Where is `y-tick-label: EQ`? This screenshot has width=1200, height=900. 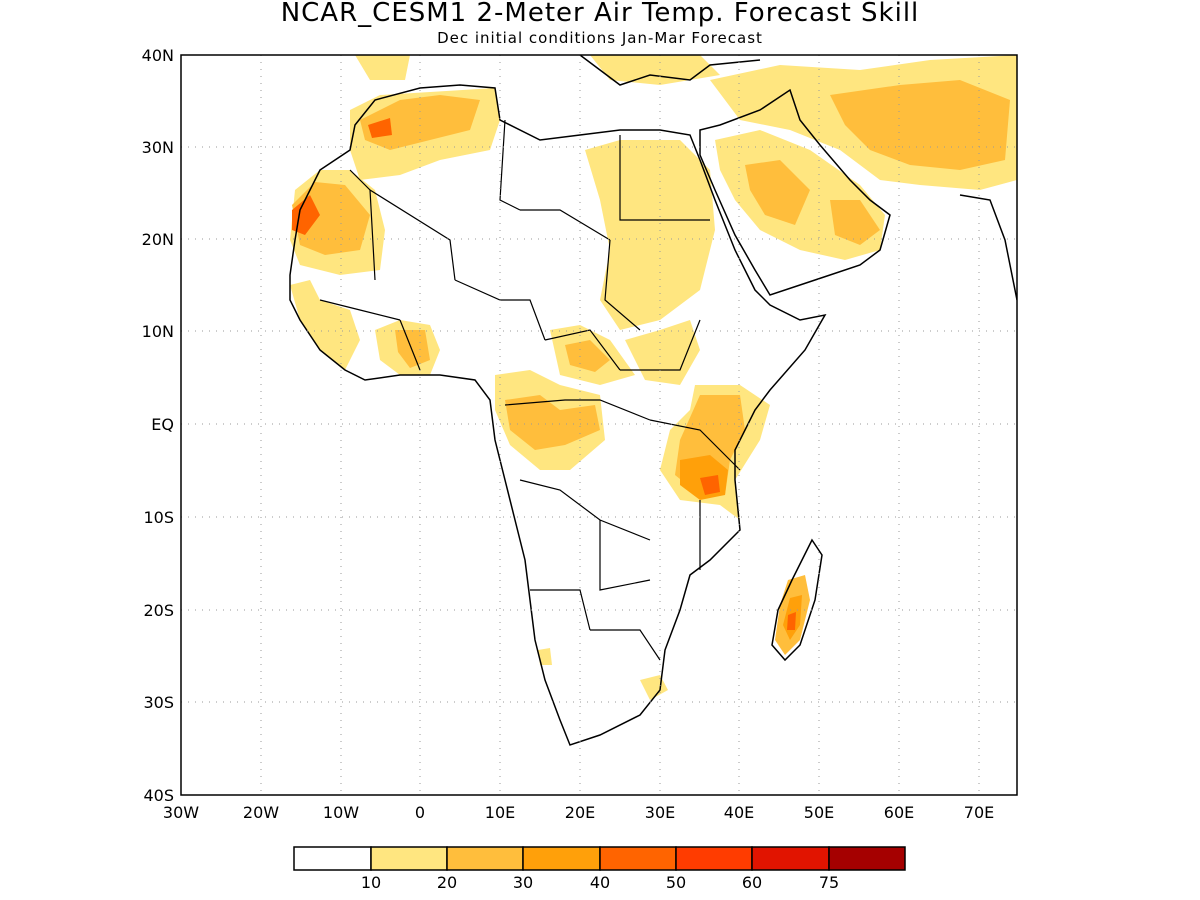
y-tick-label: EQ is located at coordinates (162, 424).